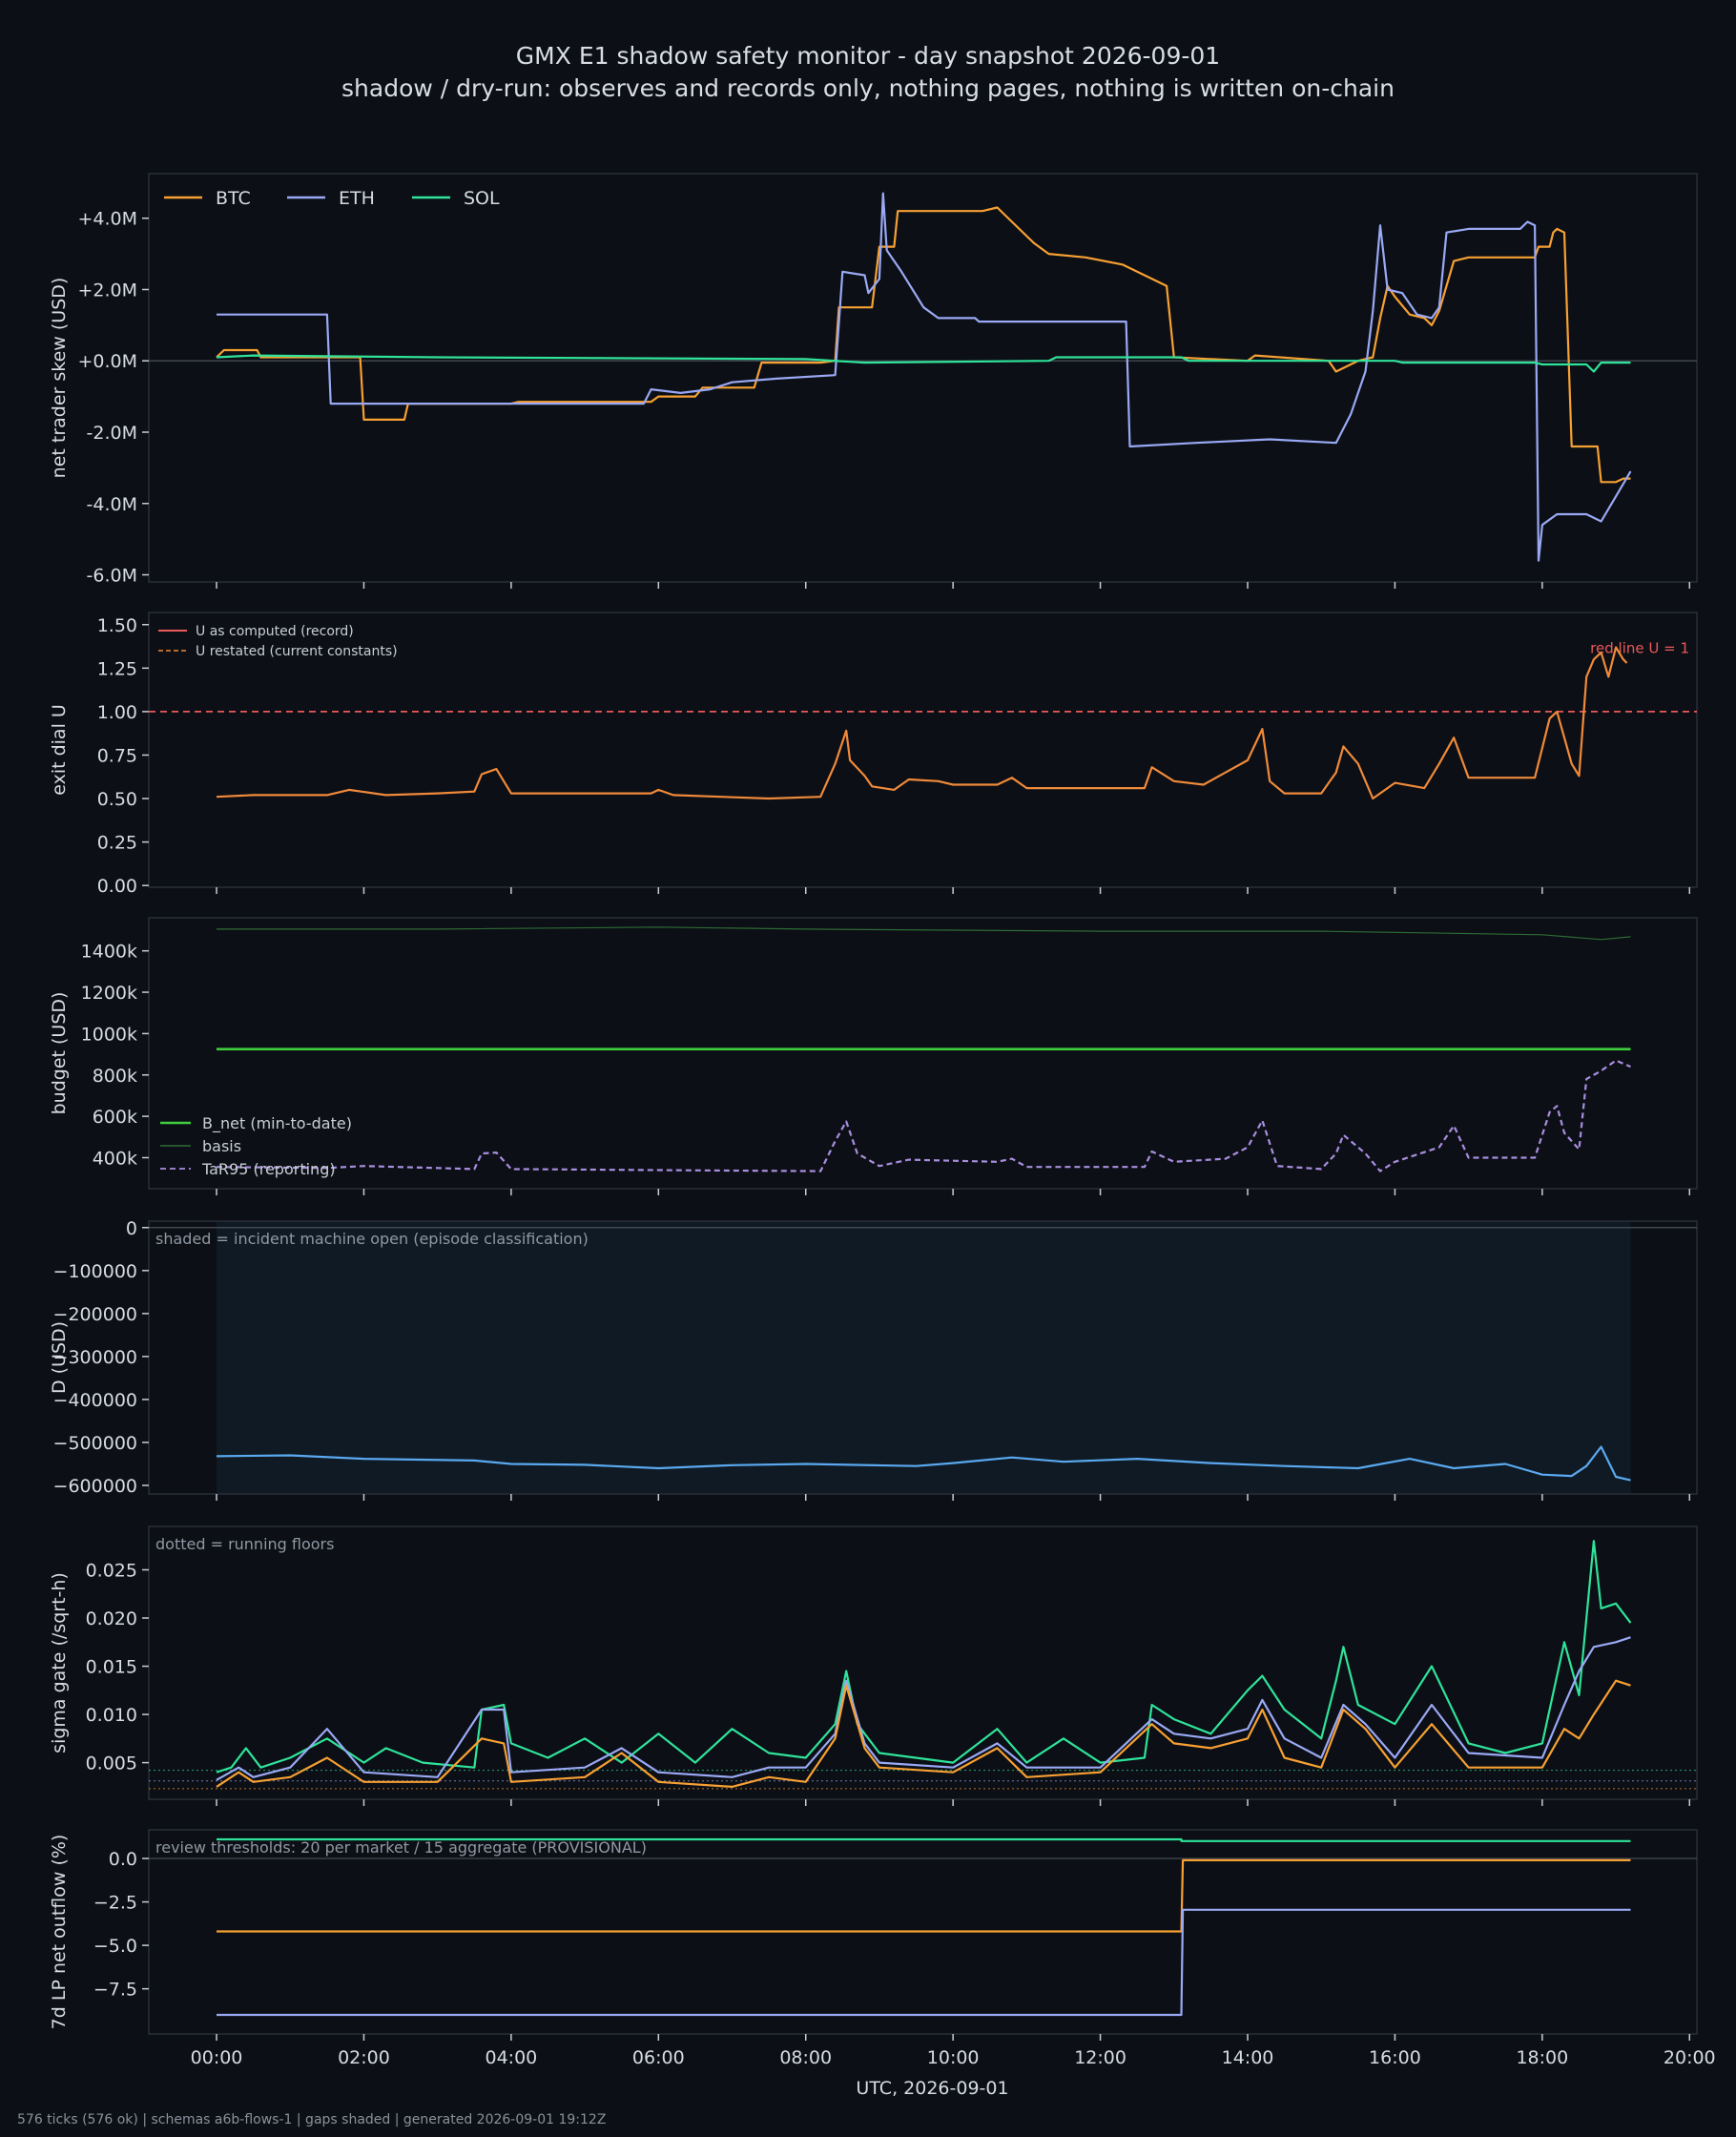 This screenshot has width=1736, height=2137. Describe the element at coordinates (244, 1544) in the screenshot. I see `panel-annotation: dotted = running floors` at that location.